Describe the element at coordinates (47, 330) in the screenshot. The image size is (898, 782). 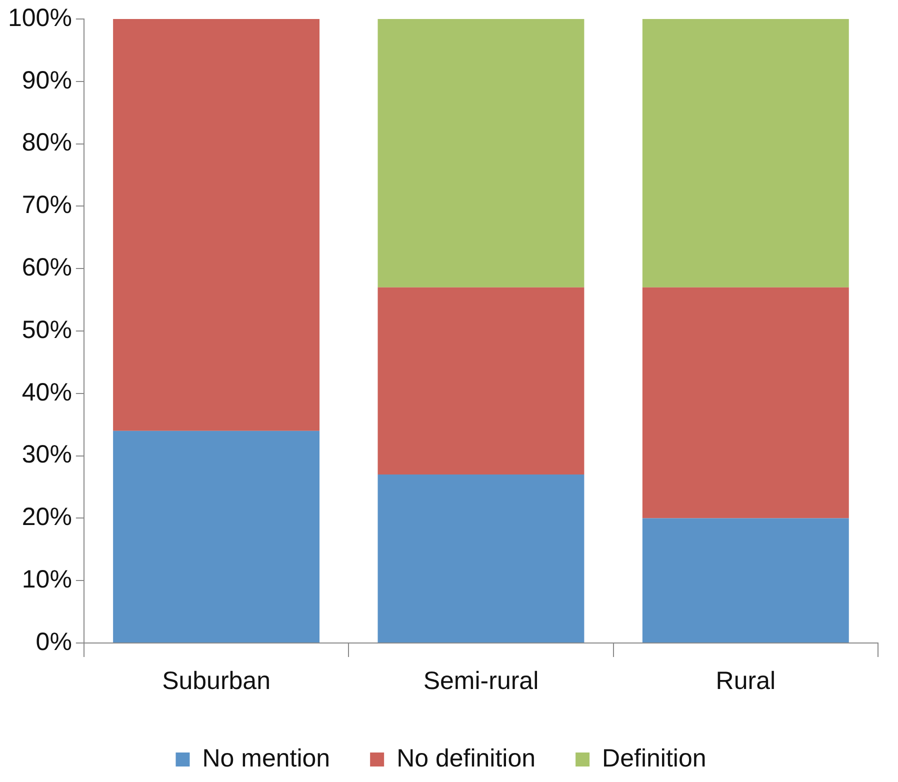
I see `y-tick-label: 50%` at that location.